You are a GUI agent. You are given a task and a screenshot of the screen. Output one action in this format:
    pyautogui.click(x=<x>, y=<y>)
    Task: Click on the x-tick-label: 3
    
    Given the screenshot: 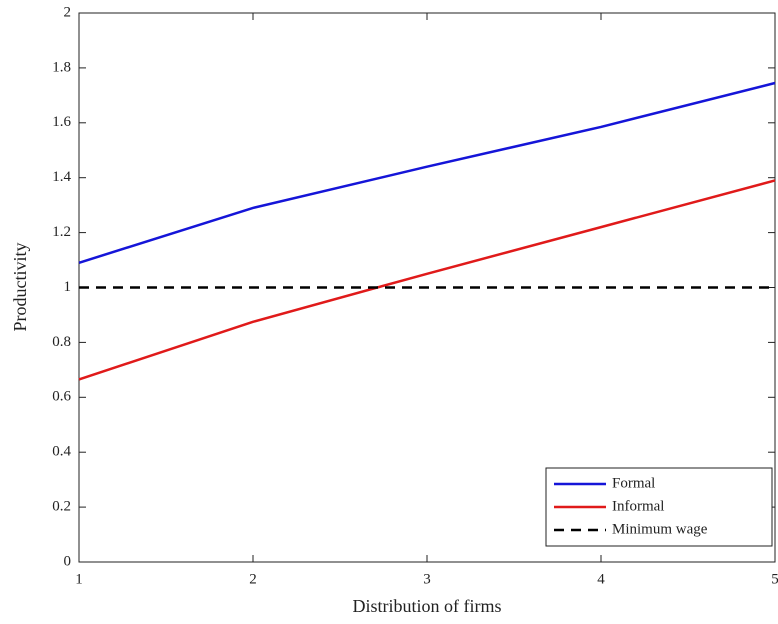 What is the action you would take?
    pyautogui.click(x=427, y=579)
    